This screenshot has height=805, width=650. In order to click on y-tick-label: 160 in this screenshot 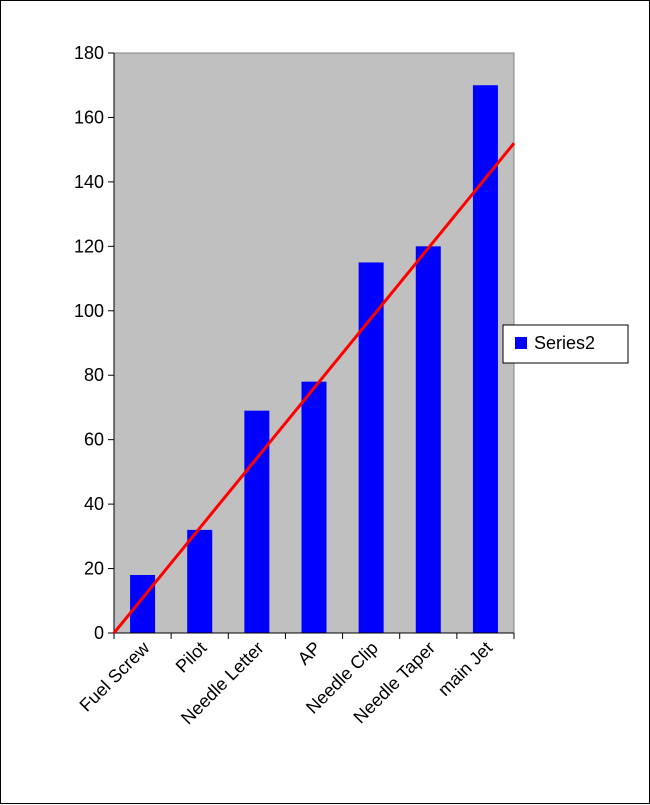, I will do `click(89, 117)`.